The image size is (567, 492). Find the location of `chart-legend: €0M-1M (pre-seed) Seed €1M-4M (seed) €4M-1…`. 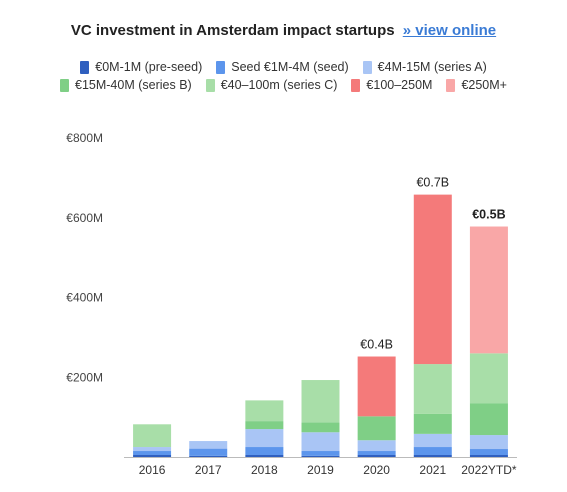

chart-legend: €0M-1M (pre-seed) Seed €1M-4M (seed) €4M-1… is located at coordinates (283, 76).